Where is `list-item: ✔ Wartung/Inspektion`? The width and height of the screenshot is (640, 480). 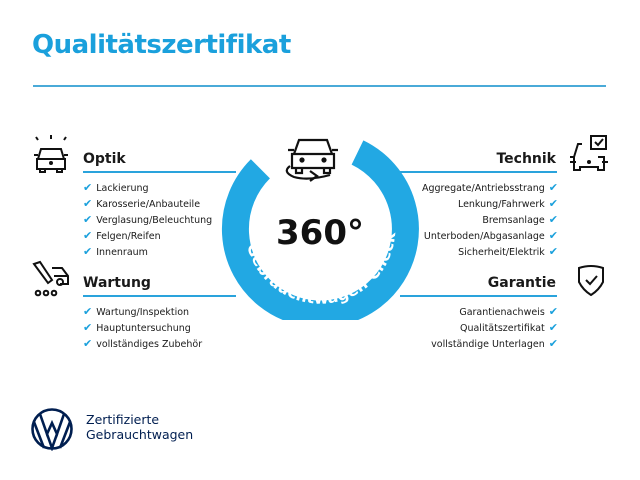
list-item: ✔ Wartung/Inspektion is located at coordinates (136, 311).